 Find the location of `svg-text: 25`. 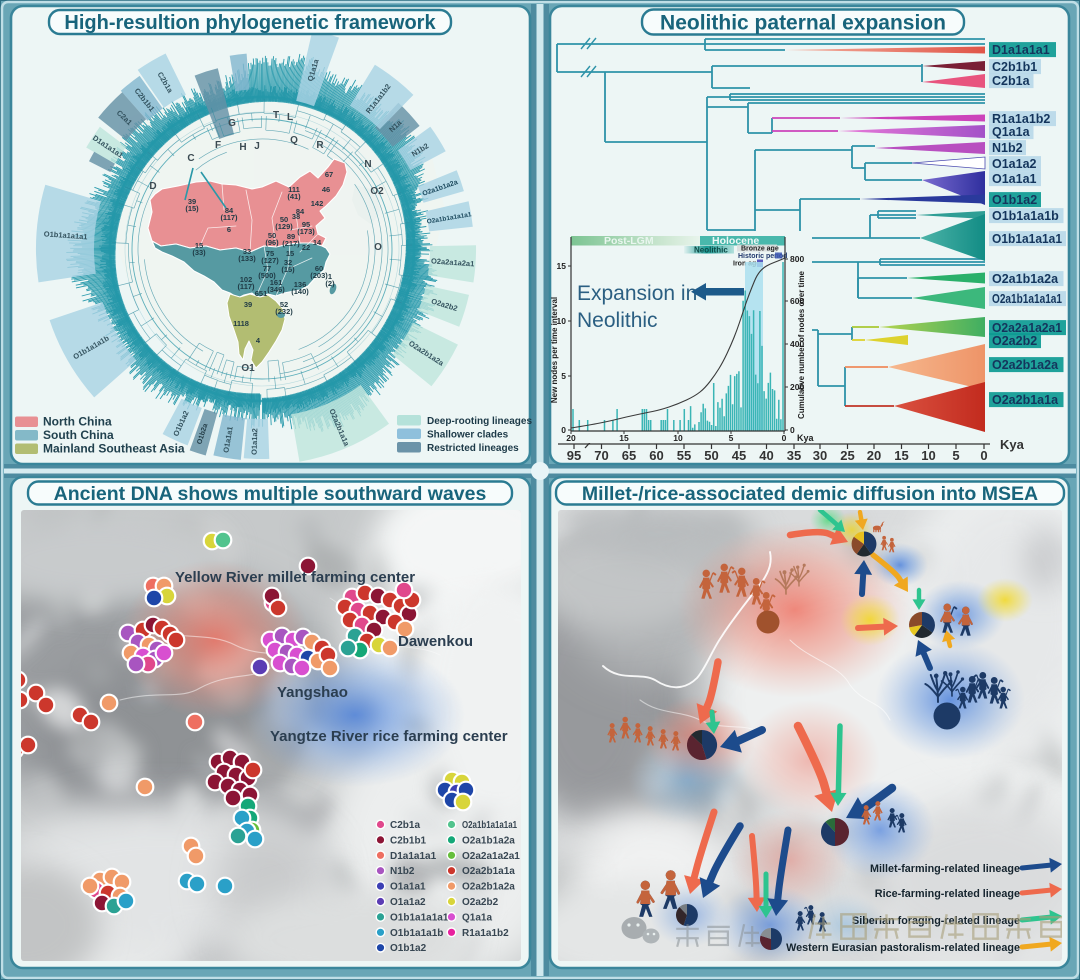

svg-text: 25 is located at coordinates (847, 455).